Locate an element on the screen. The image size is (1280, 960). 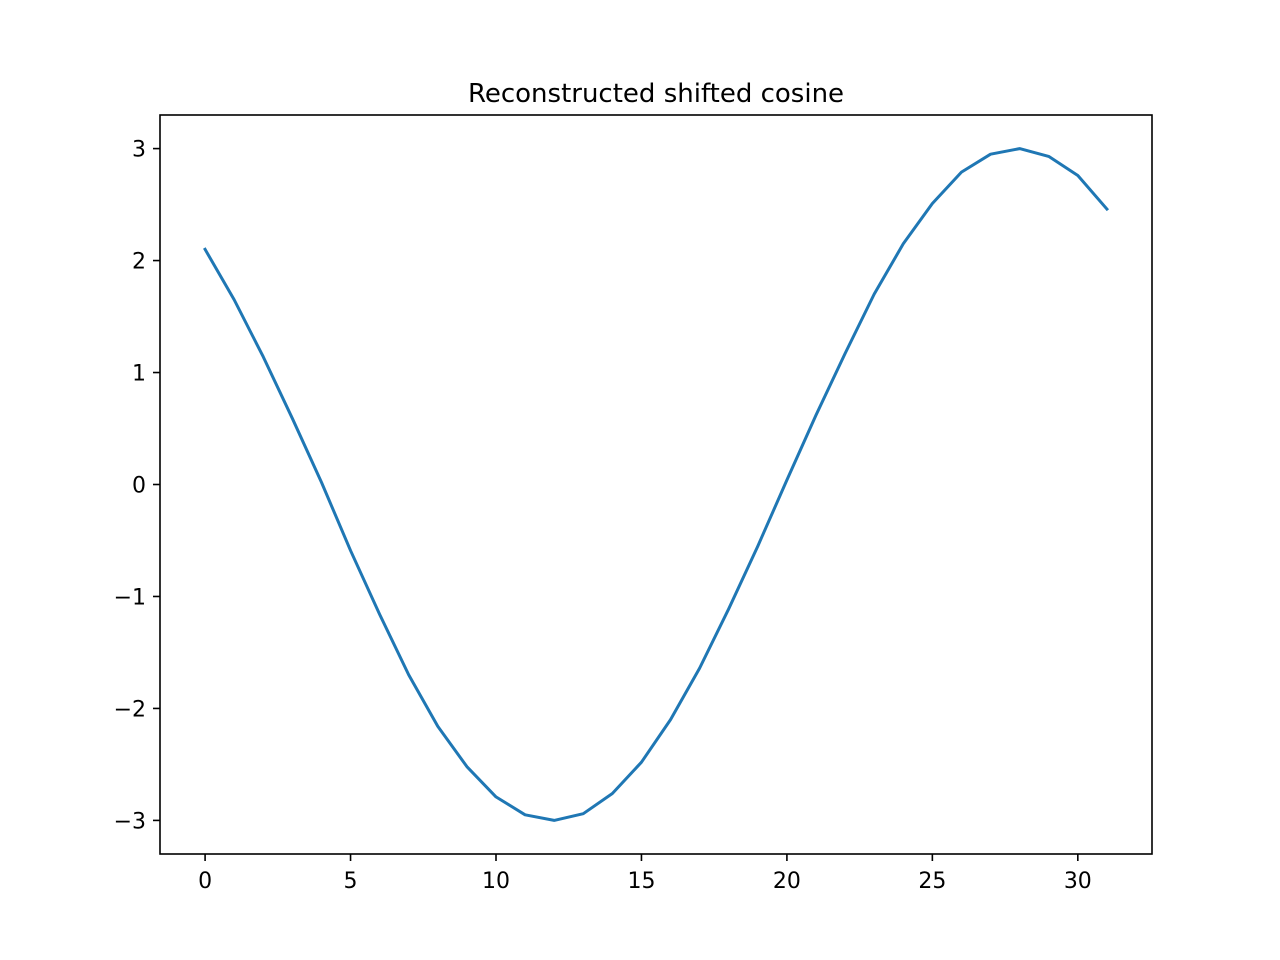
y-axis: −3 −2 −1 0 1 2 3 is located at coordinates (137, 486).